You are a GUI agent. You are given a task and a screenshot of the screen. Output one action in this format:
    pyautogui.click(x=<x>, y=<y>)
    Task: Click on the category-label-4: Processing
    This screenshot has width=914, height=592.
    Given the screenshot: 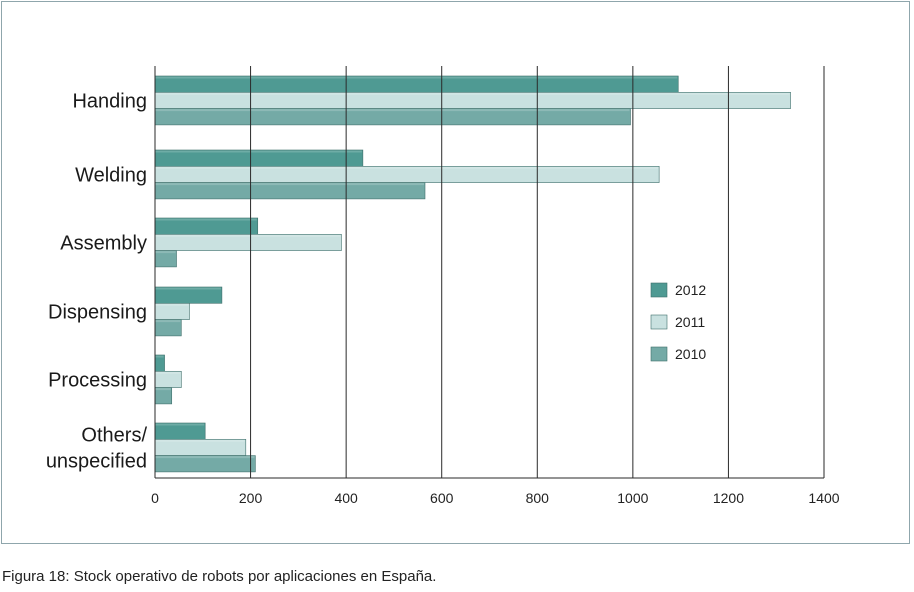 What is the action you would take?
    pyautogui.click(x=97, y=380)
    